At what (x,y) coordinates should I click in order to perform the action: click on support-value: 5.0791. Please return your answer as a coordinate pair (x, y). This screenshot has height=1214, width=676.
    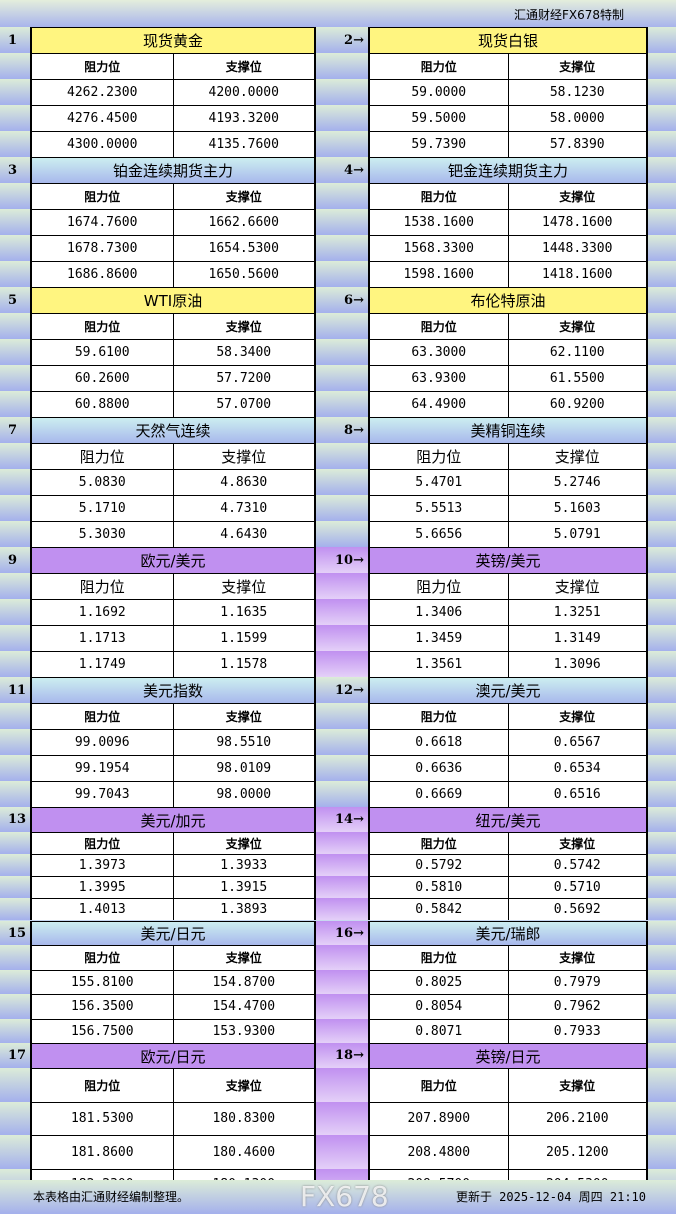
    Looking at the image, I should click on (576, 534).